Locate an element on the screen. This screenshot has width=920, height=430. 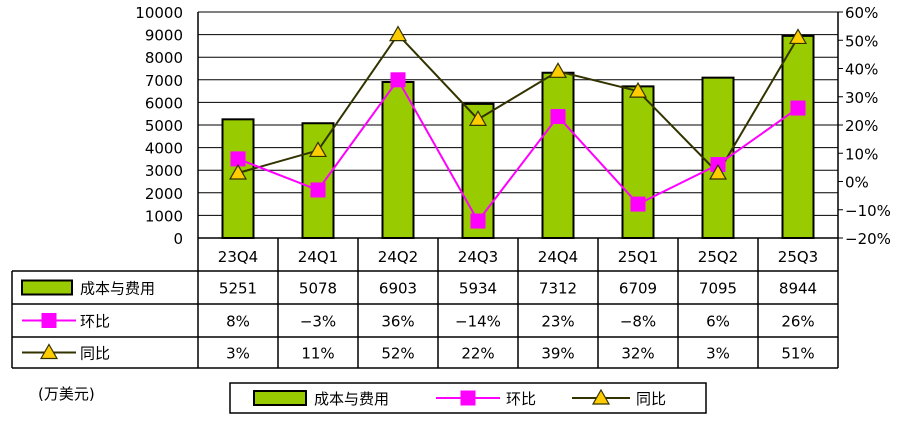
bar-24Q4 is located at coordinates (558, 155).